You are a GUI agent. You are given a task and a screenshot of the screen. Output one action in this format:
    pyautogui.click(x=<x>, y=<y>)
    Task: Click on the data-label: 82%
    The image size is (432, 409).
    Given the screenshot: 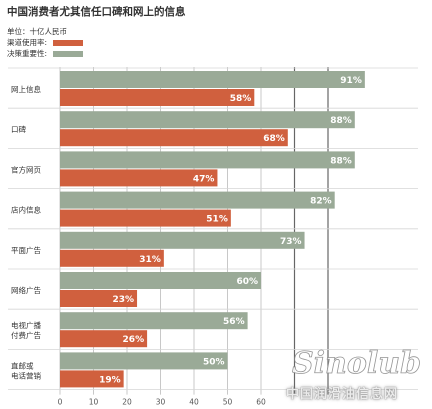 What is the action you would take?
    pyautogui.click(x=321, y=202)
    